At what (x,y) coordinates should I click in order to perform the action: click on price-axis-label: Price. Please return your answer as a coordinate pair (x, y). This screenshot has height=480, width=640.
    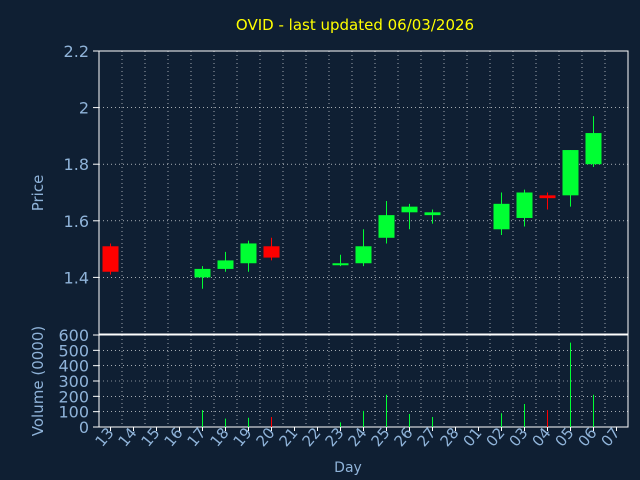
    Looking at the image, I should click on (38, 193).